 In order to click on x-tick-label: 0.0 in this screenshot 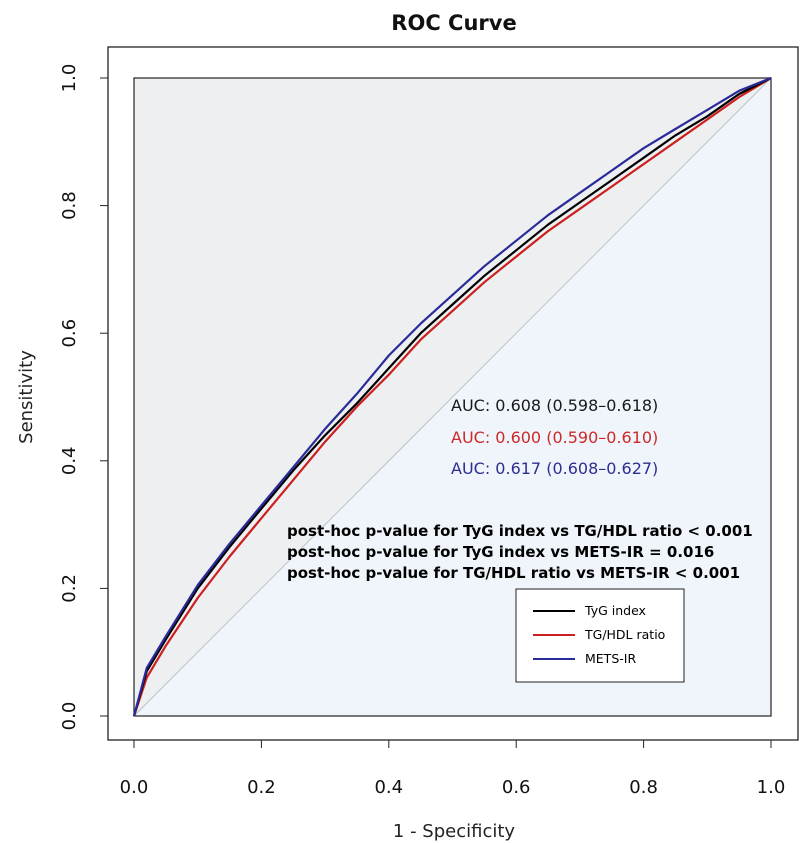, I will do `click(134, 787)`.